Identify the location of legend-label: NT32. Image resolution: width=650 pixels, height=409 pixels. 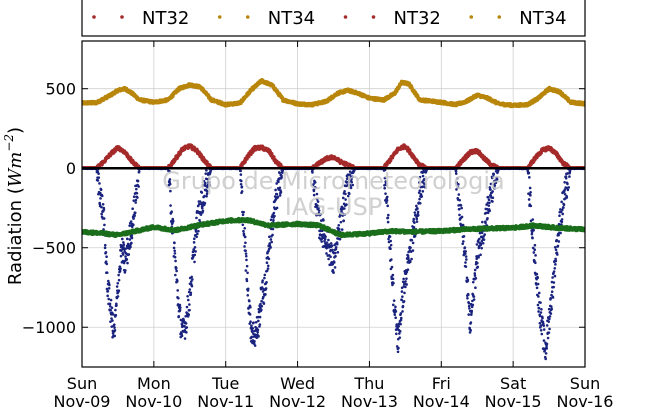
(165, 18).